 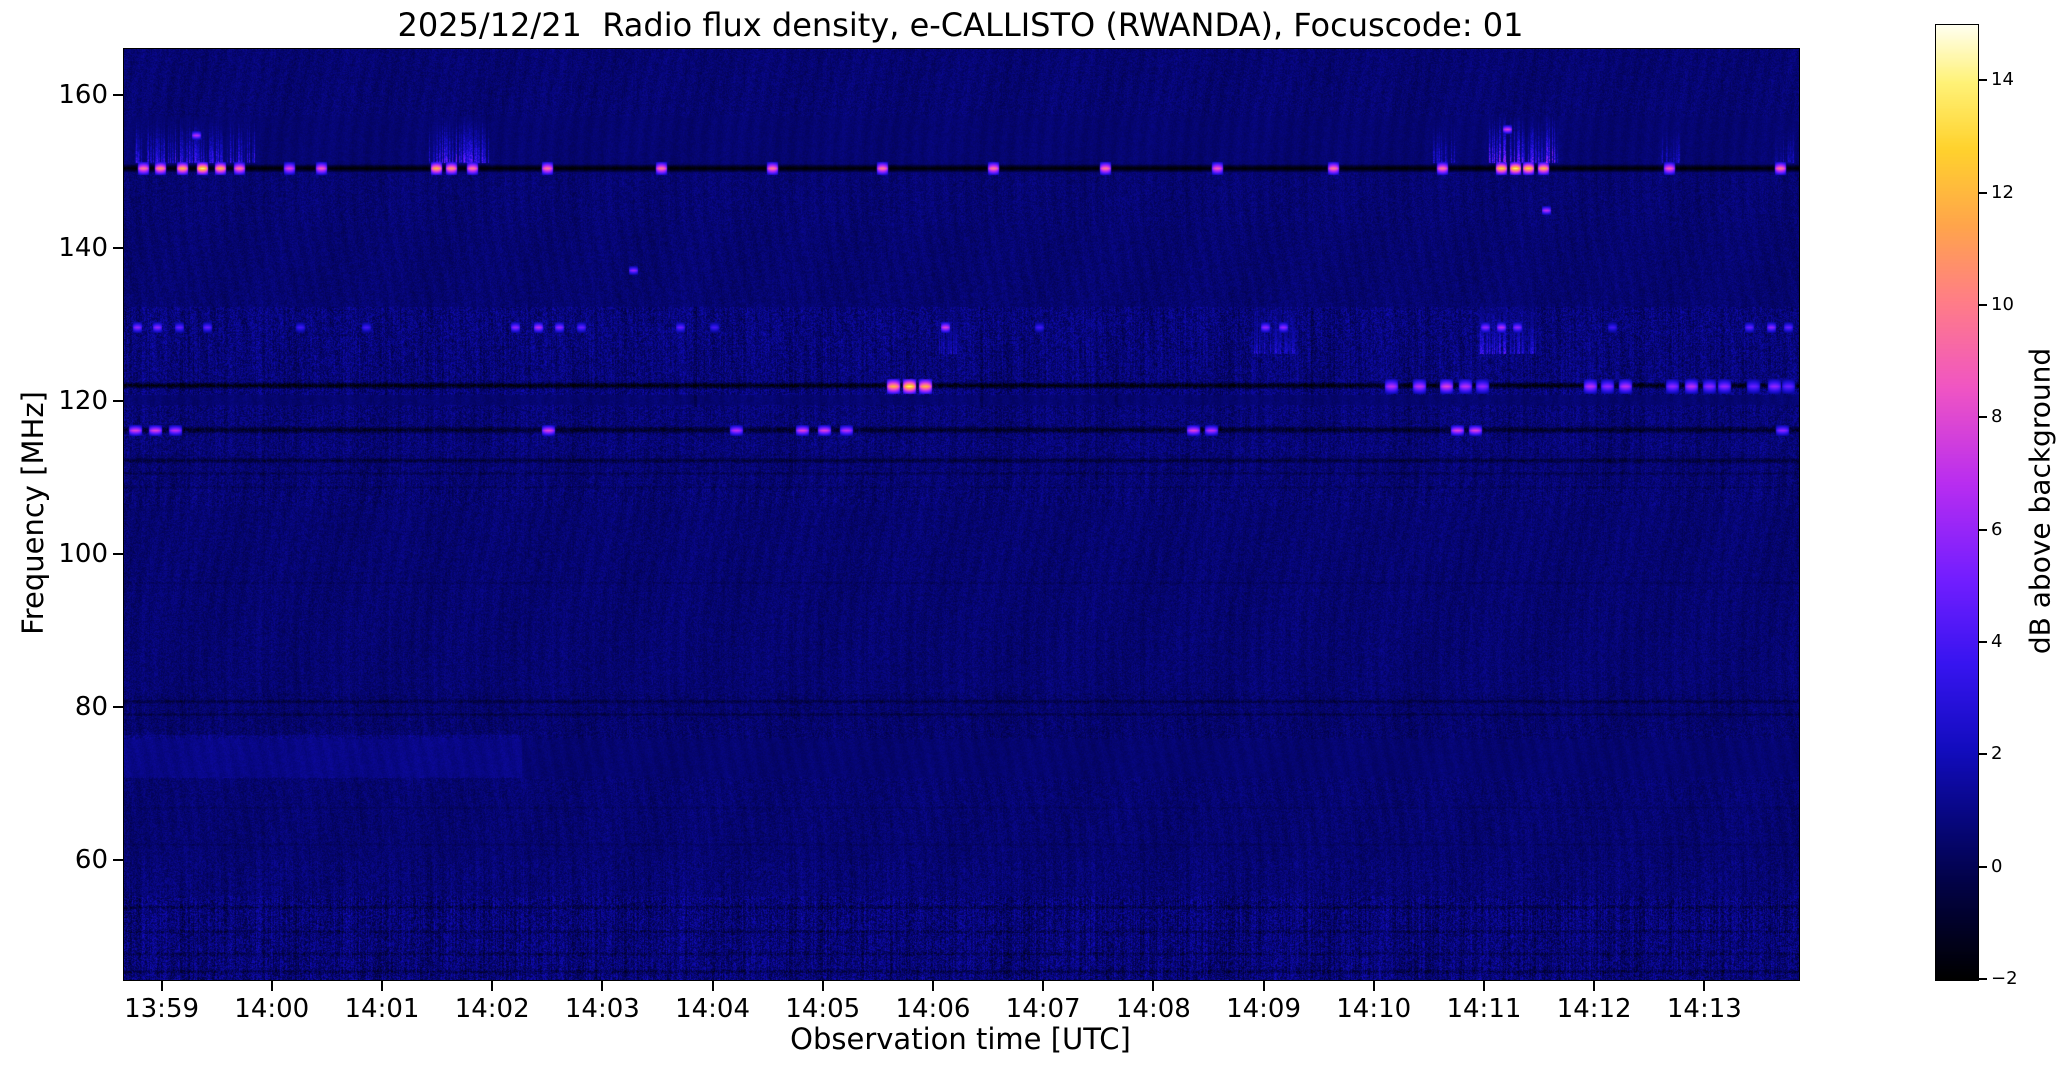 What do you see at coordinates (1484, 1009) in the screenshot?
I see `x-tick-label: 14:11` at bounding box center [1484, 1009].